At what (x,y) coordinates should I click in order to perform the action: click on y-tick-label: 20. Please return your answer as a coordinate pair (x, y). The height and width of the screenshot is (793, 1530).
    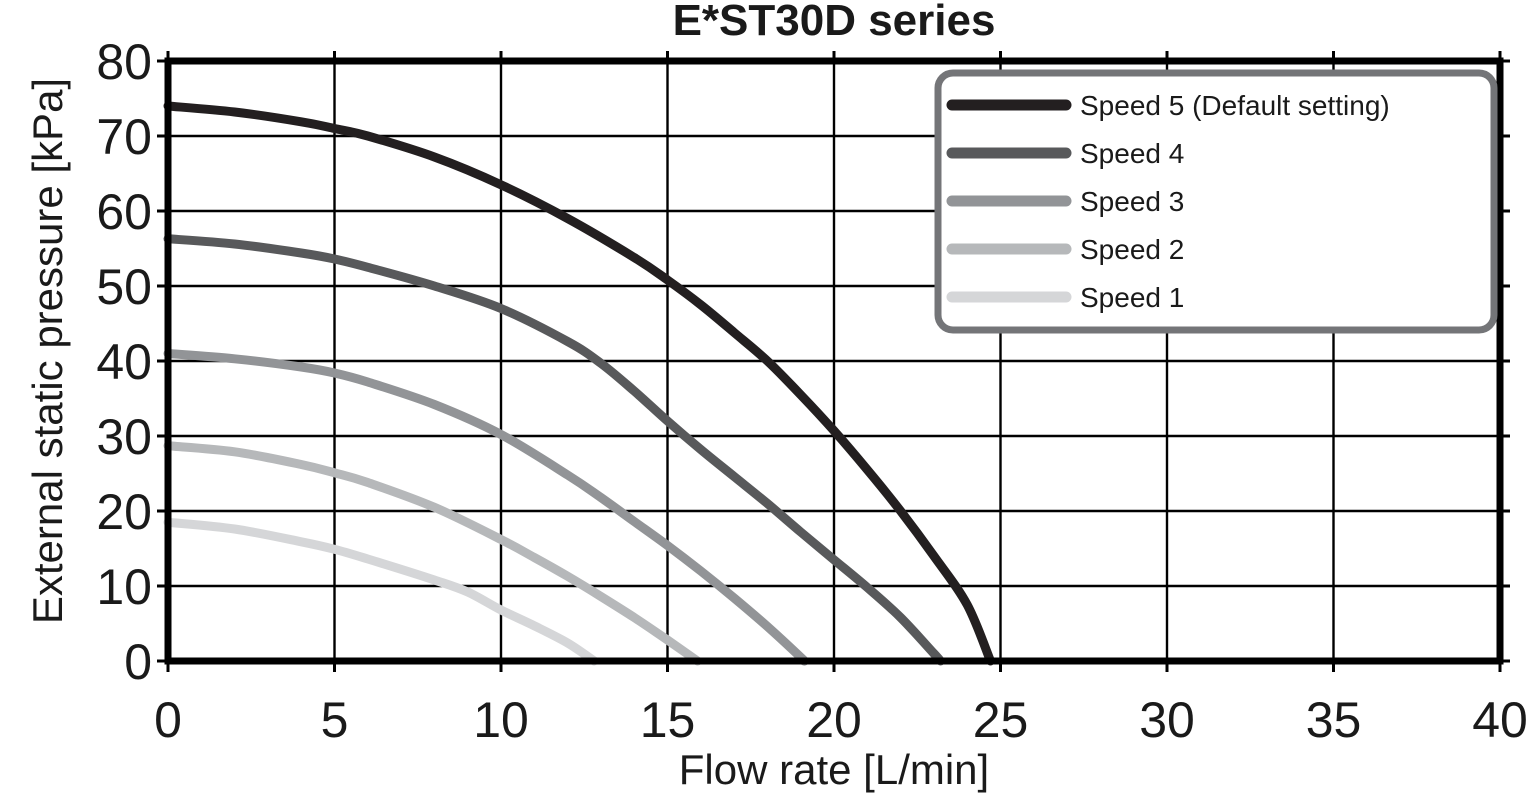
    Looking at the image, I should click on (124, 512).